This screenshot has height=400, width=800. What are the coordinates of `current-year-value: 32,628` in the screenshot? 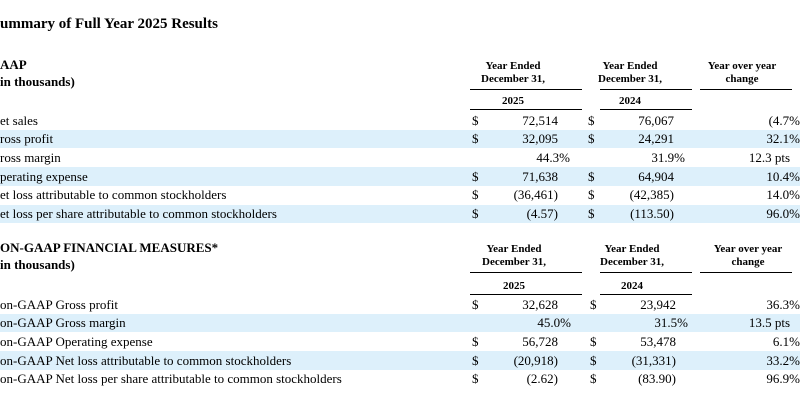 It's located at (540, 304).